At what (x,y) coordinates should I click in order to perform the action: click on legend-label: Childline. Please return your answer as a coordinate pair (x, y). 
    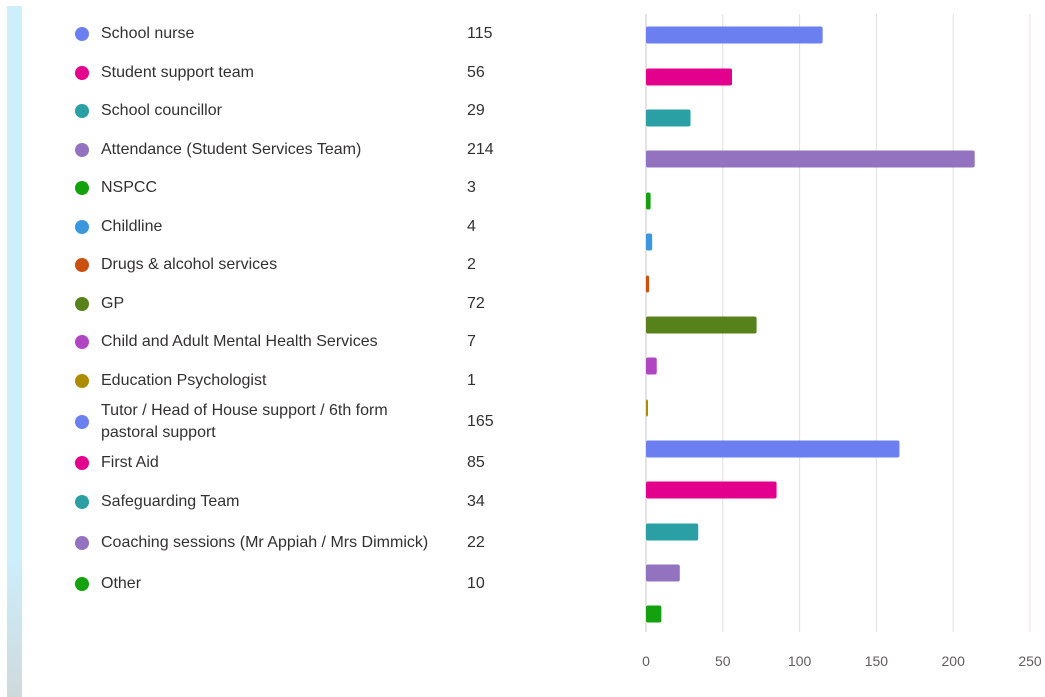
    Looking at the image, I should click on (132, 226).